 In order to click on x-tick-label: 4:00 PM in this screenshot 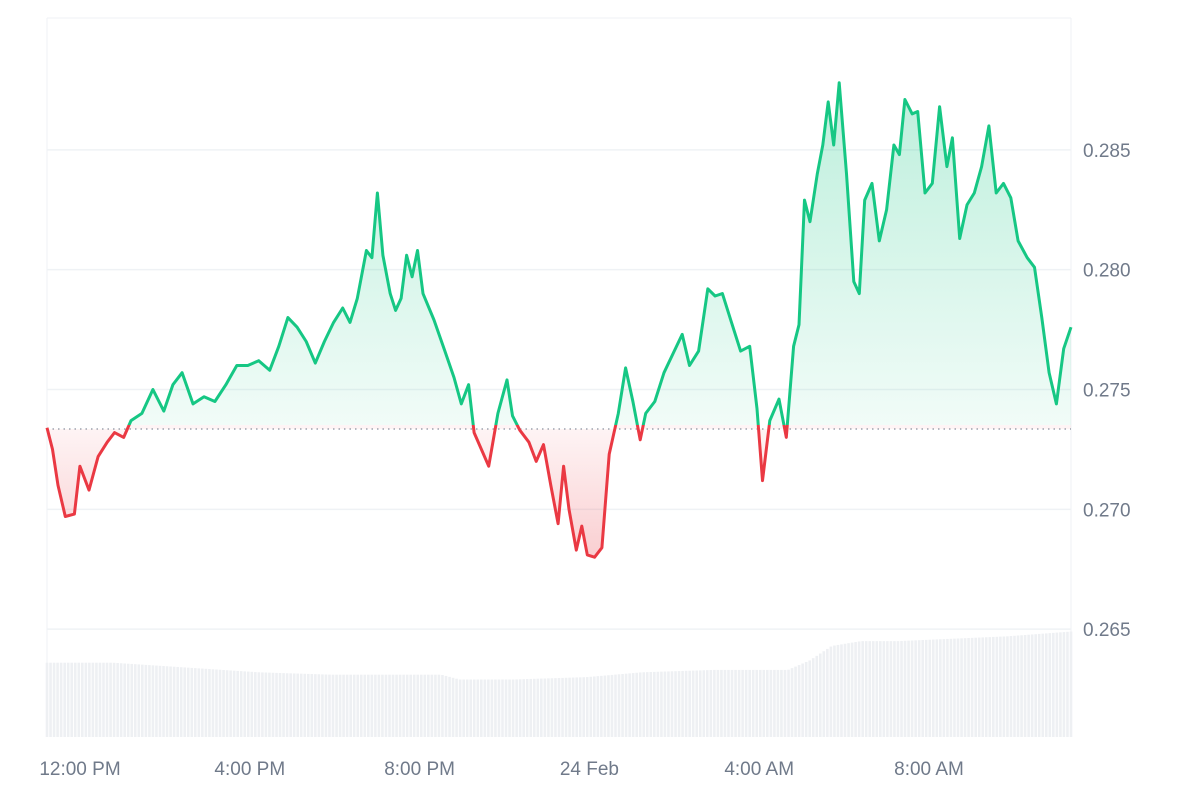, I will do `click(249, 769)`.